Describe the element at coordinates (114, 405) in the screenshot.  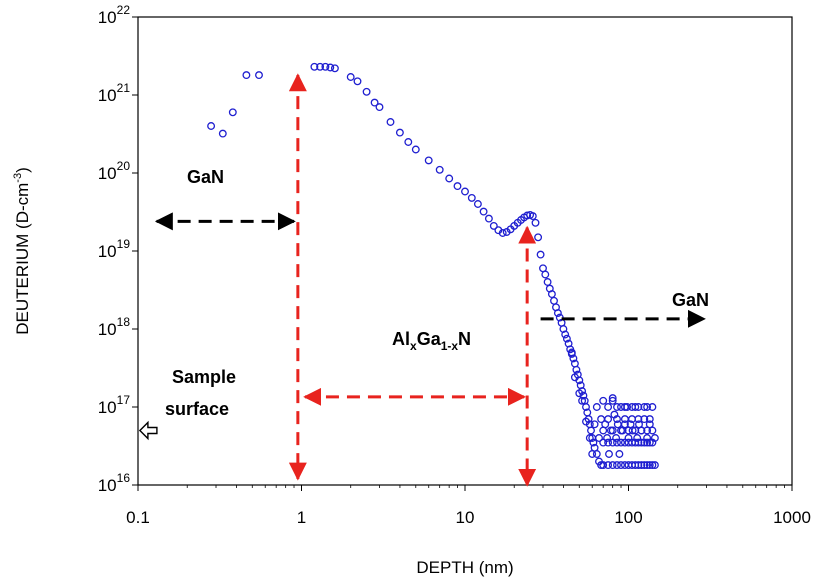
I see `y-tick-label: 1017` at that location.